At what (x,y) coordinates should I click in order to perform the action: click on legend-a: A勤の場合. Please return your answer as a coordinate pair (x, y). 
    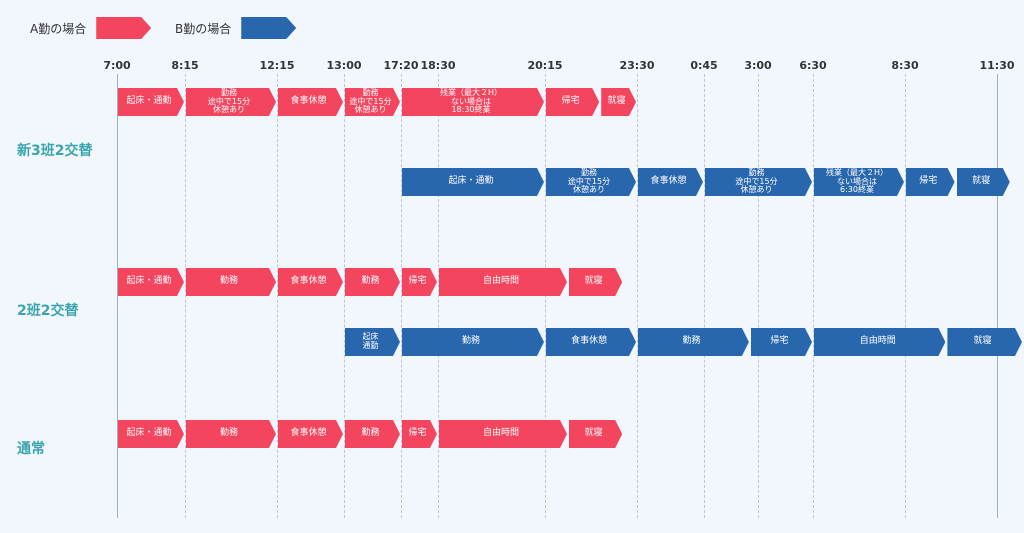
    Looking at the image, I should click on (90, 28).